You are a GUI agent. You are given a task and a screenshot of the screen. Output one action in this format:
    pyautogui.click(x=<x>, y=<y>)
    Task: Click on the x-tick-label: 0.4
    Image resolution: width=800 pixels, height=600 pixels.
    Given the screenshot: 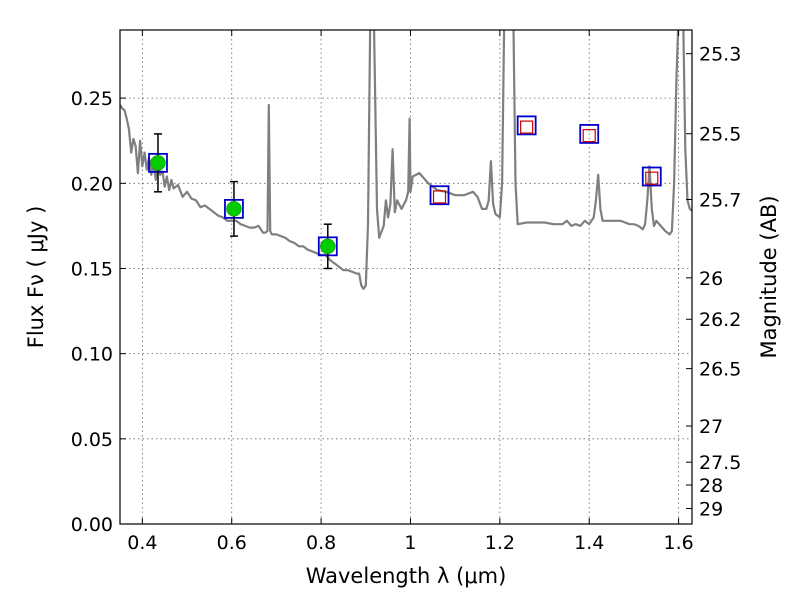 What is the action you would take?
    pyautogui.click(x=142, y=543)
    